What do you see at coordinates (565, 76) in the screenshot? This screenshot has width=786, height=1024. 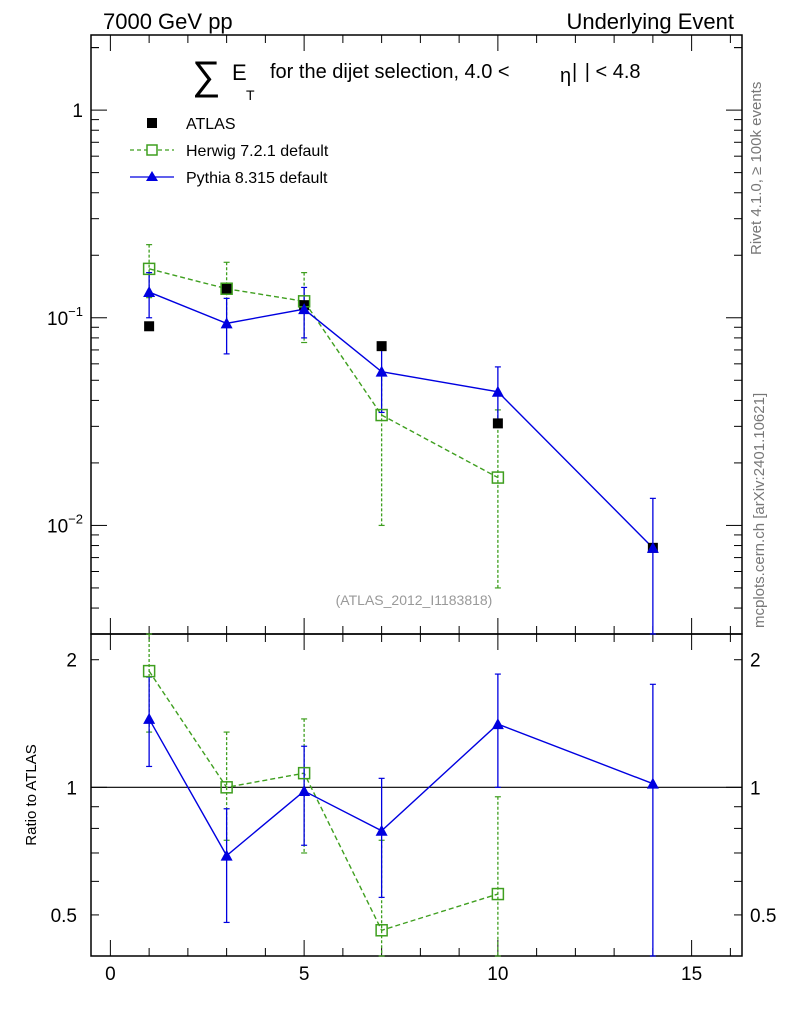 I see `title-eta: η` at bounding box center [565, 76].